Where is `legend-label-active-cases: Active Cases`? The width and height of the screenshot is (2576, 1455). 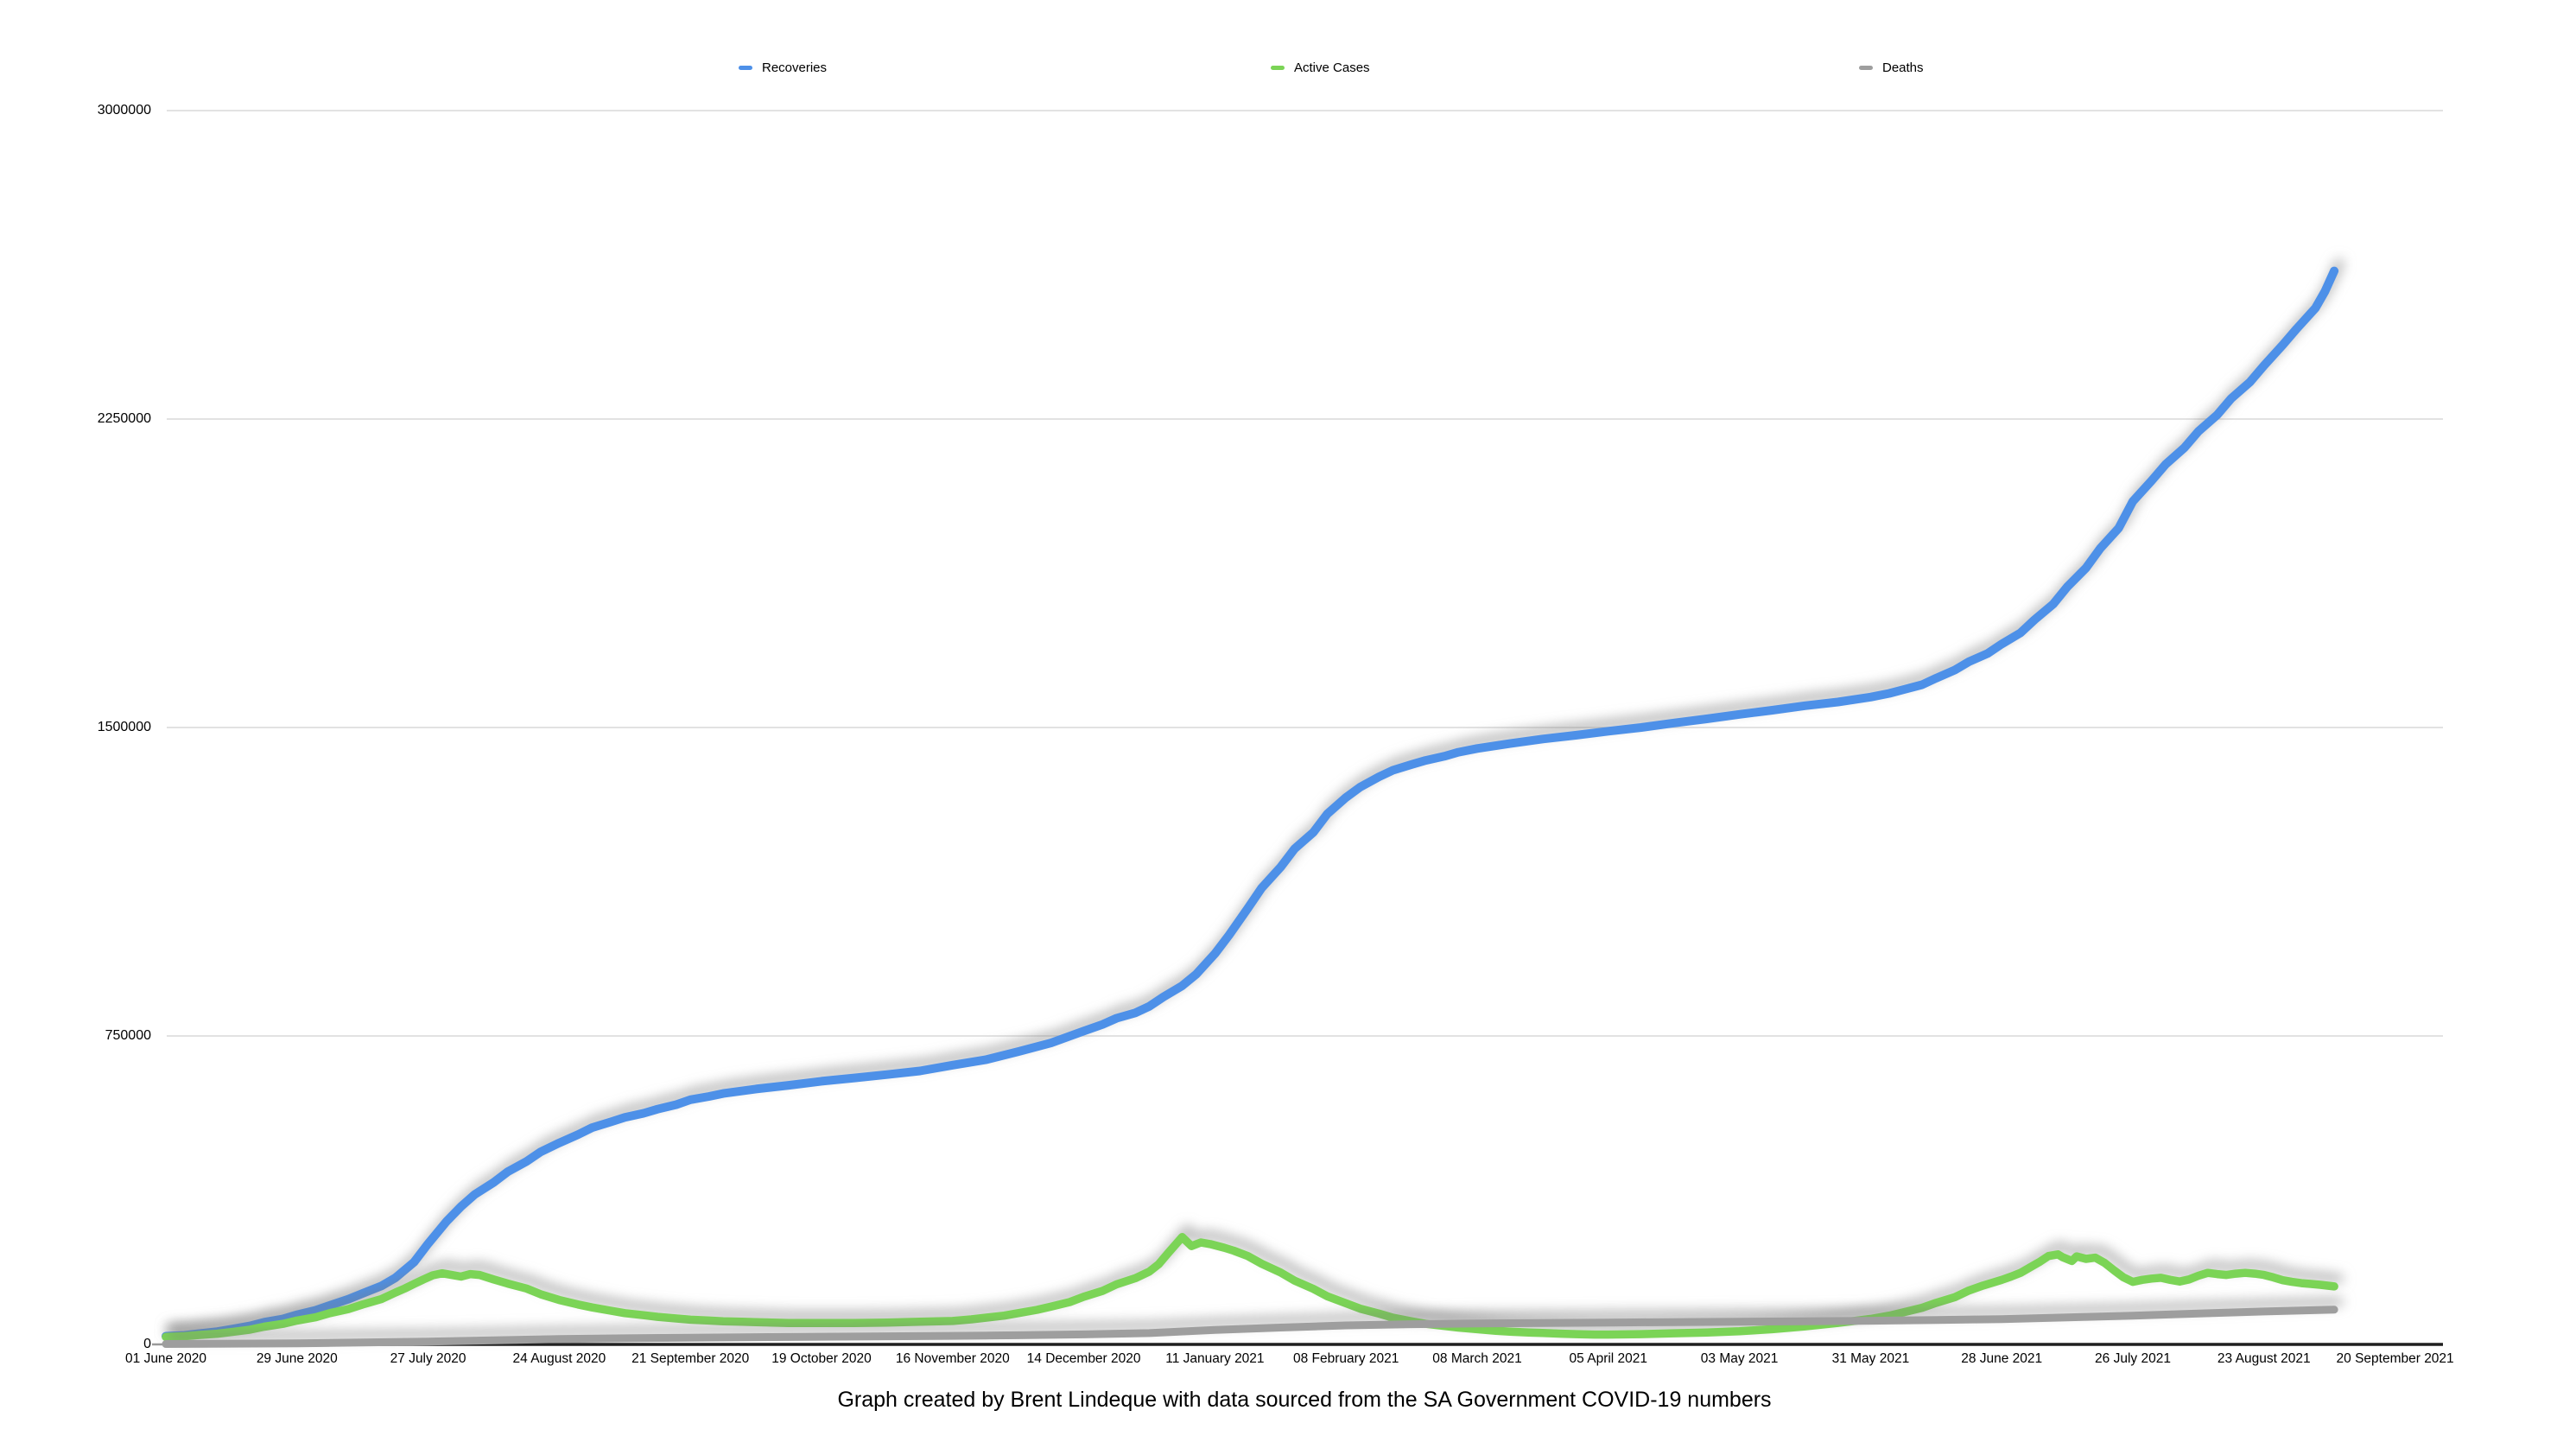 legend-label-active-cases: Active Cases is located at coordinates (1332, 68).